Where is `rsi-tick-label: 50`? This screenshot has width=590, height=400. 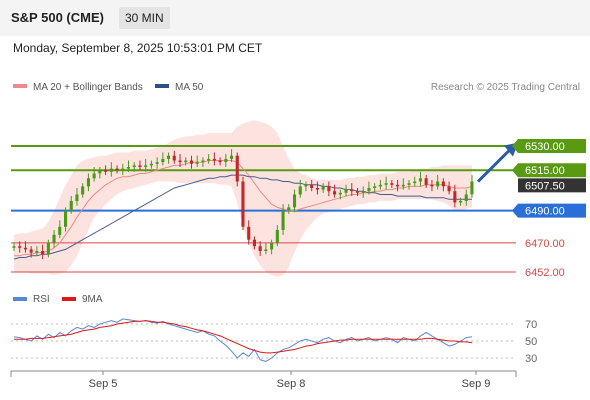 rsi-tick-label: 50 is located at coordinates (531, 342).